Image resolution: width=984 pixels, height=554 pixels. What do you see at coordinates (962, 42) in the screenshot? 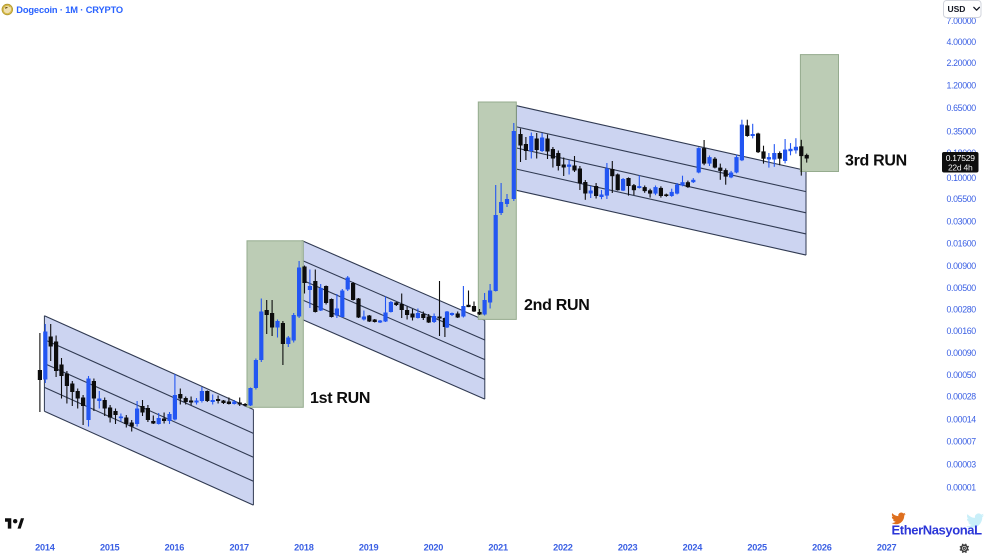
I see `svg-text: 4.00000` at bounding box center [962, 42].